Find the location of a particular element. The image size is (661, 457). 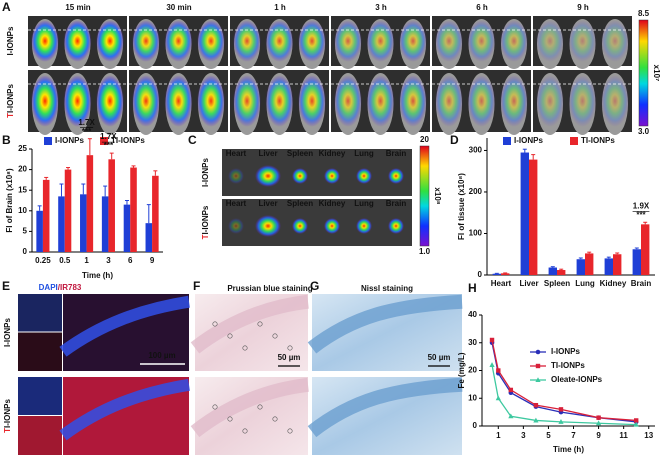

y-tick-label: 5 is located at coordinates (25, 231).